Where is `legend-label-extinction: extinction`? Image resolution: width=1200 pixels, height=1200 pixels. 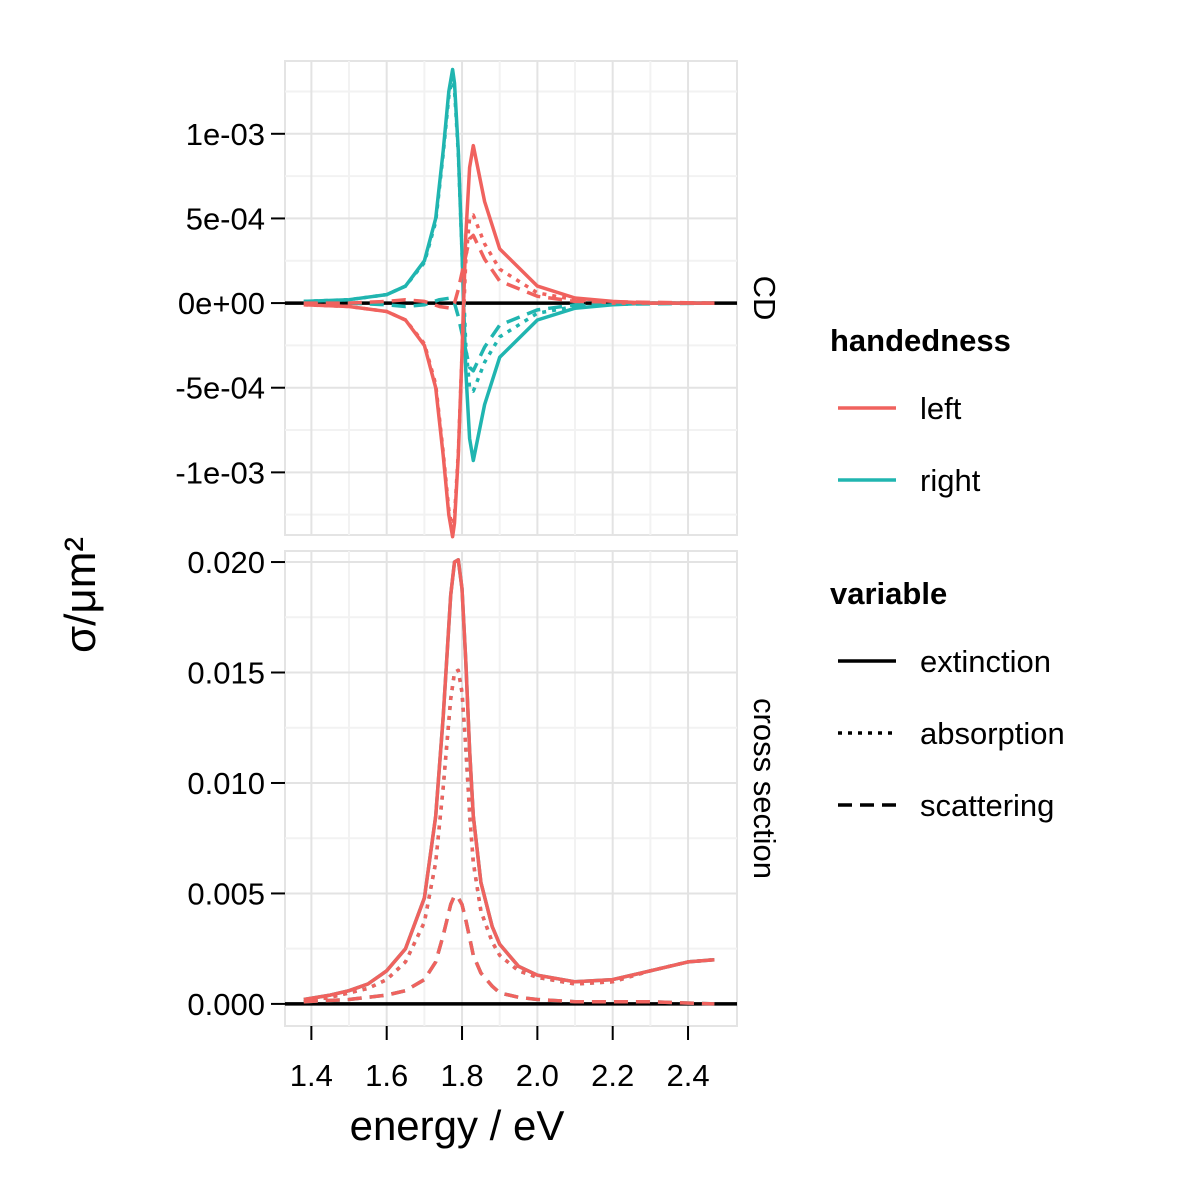
legend-label-extinction: extinction is located at coordinates (985, 661).